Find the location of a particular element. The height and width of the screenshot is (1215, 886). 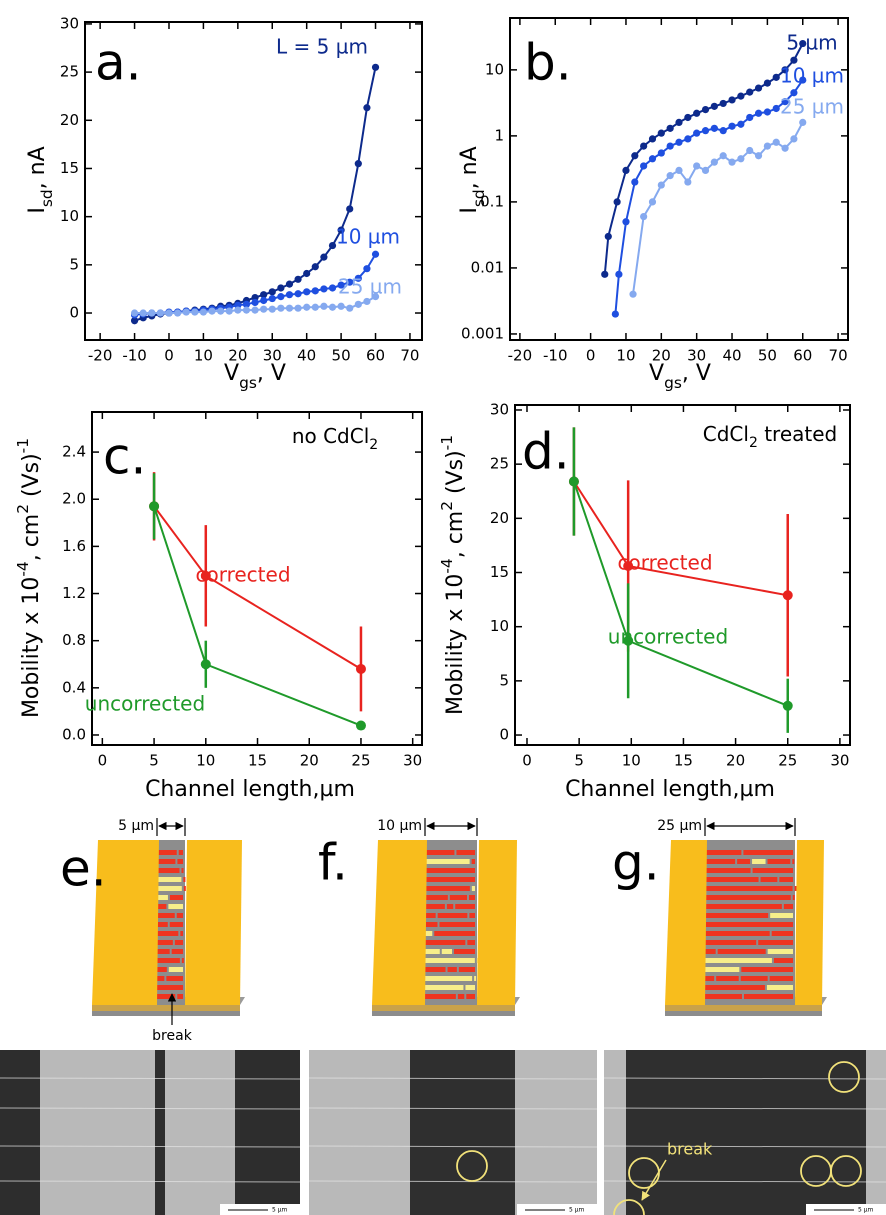

y-tick-label: 10 is located at coordinates (499, 626).